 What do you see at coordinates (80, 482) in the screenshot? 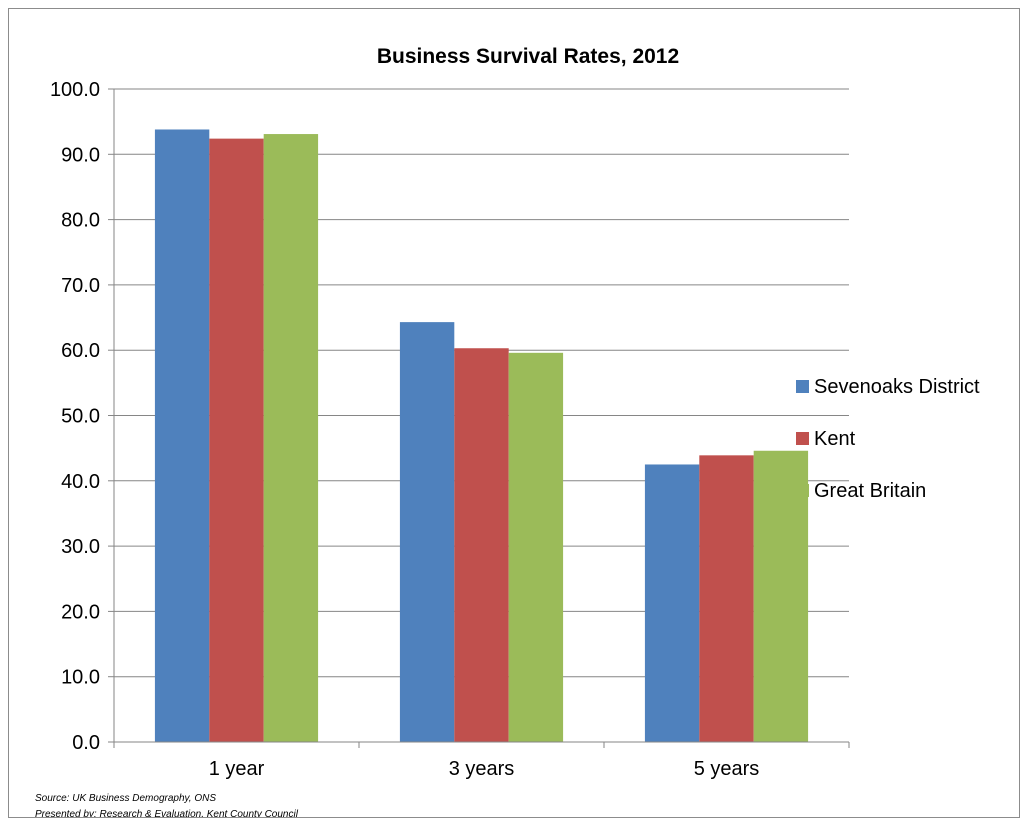
I see `y-tick-label: 40.0` at bounding box center [80, 482].